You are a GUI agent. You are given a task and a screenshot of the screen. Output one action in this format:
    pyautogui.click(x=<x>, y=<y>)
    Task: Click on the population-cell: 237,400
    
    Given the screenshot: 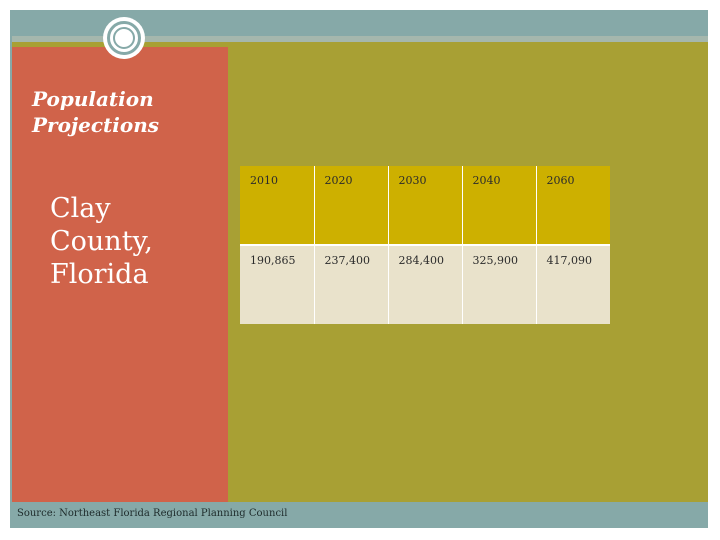 What is the action you would take?
    pyautogui.click(x=351, y=284)
    